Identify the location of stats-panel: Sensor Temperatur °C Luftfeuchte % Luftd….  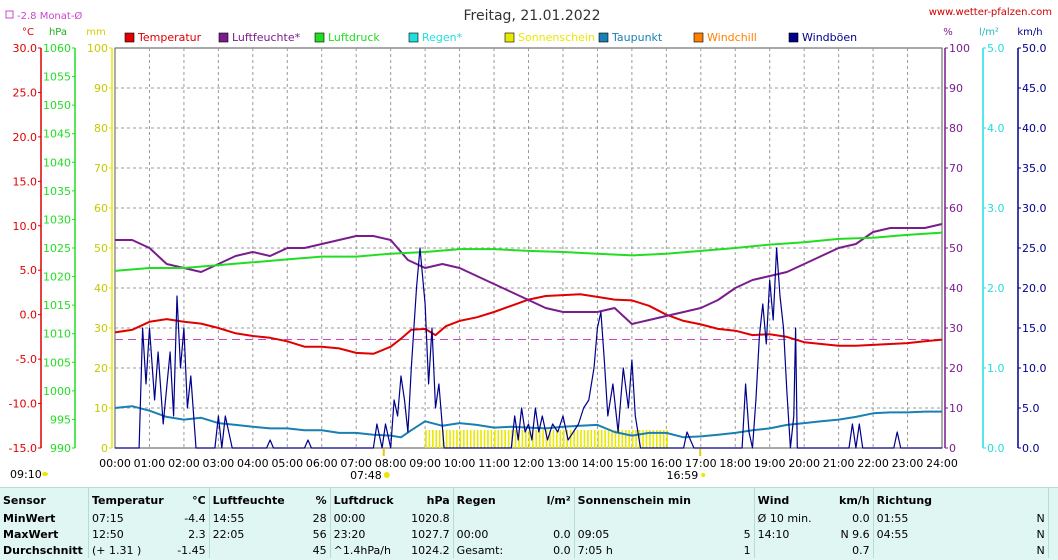
(529, 523).